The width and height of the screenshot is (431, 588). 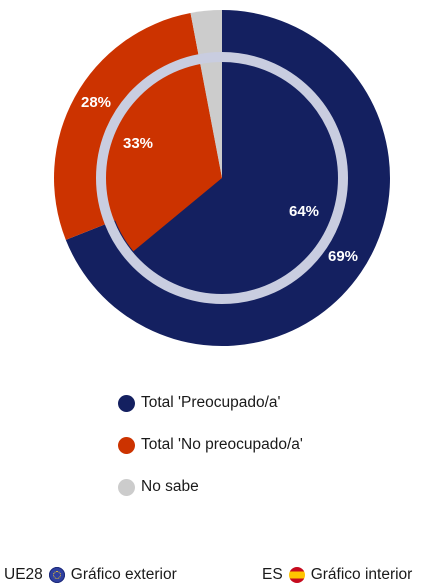 I want to click on legend-item-no-preocupado: Total 'No preocupado/a', so click(x=210, y=445).